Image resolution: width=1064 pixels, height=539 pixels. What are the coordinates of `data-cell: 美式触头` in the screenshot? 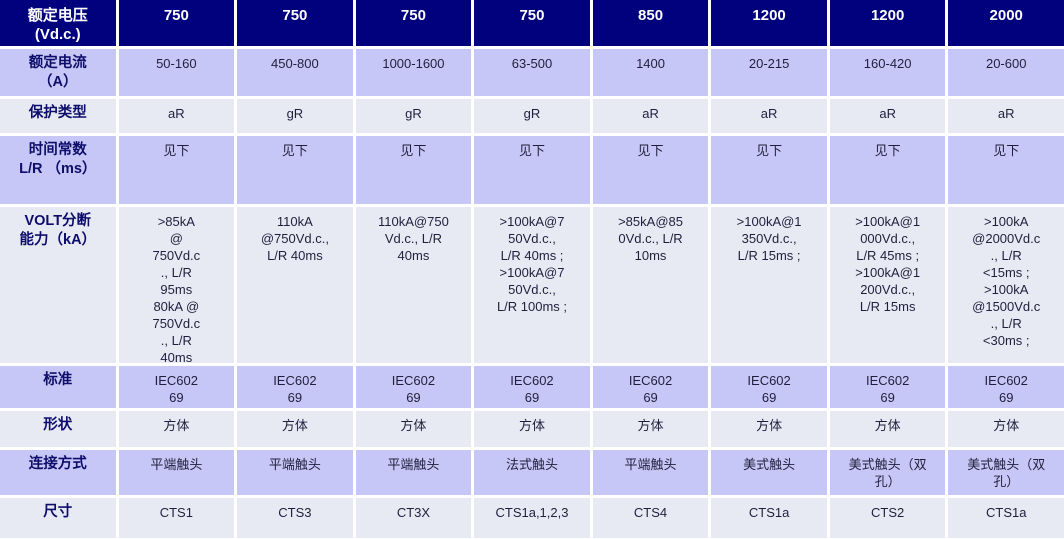 It's located at (769, 472).